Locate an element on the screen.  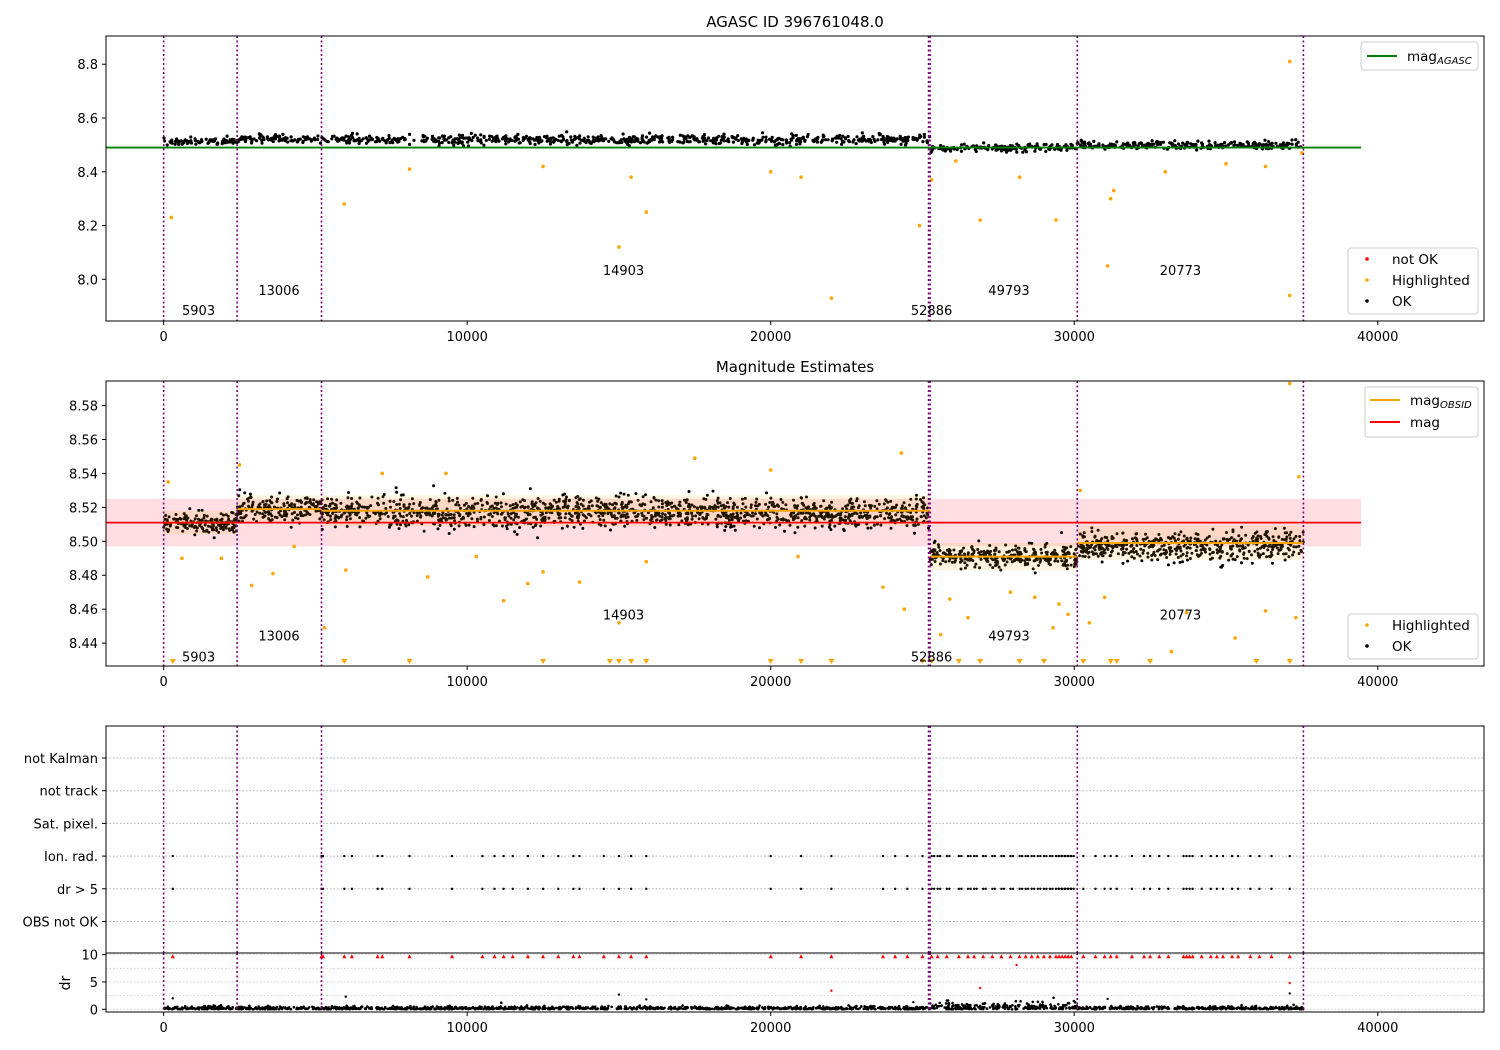
panel2-ytick-label: 8.46 is located at coordinates (83, 610).